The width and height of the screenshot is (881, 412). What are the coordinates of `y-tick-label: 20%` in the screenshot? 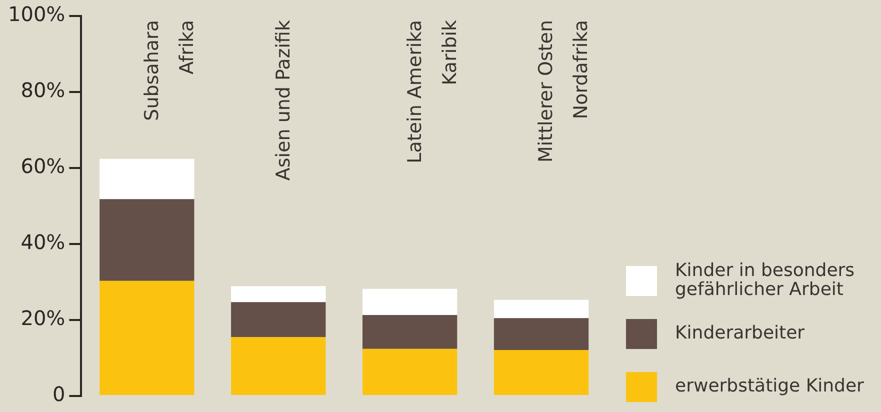 It's located at (43, 318).